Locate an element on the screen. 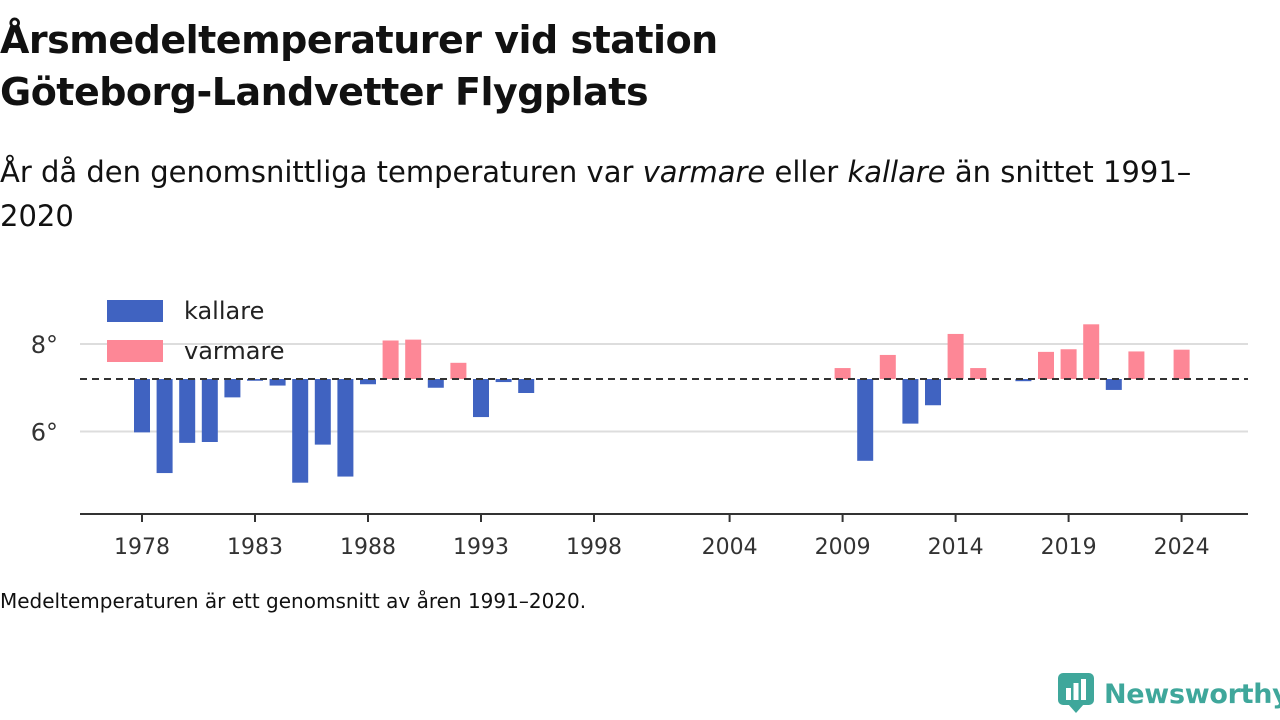 The image size is (1280, 720). bar-kallare-1982 is located at coordinates (232, 388).